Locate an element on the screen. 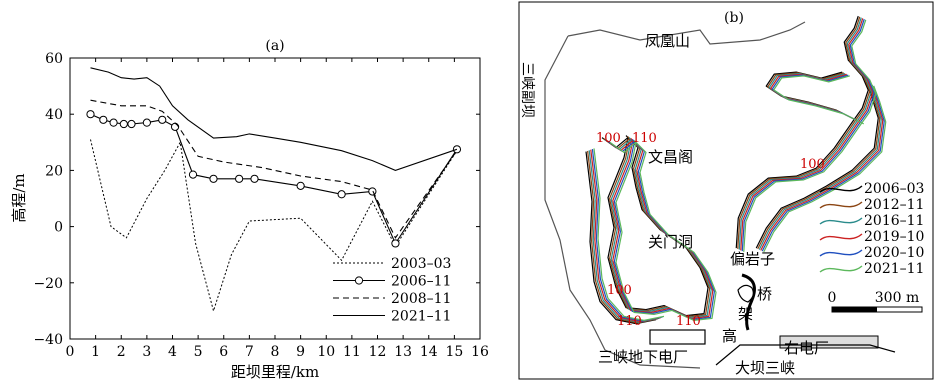  legend-label: 2020–10 is located at coordinates (894, 253).